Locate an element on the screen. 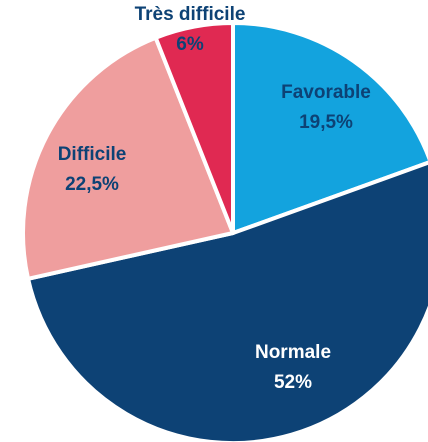 The height and width of the screenshot is (442, 428). slice-label-favorable: Favorable is located at coordinates (326, 92).